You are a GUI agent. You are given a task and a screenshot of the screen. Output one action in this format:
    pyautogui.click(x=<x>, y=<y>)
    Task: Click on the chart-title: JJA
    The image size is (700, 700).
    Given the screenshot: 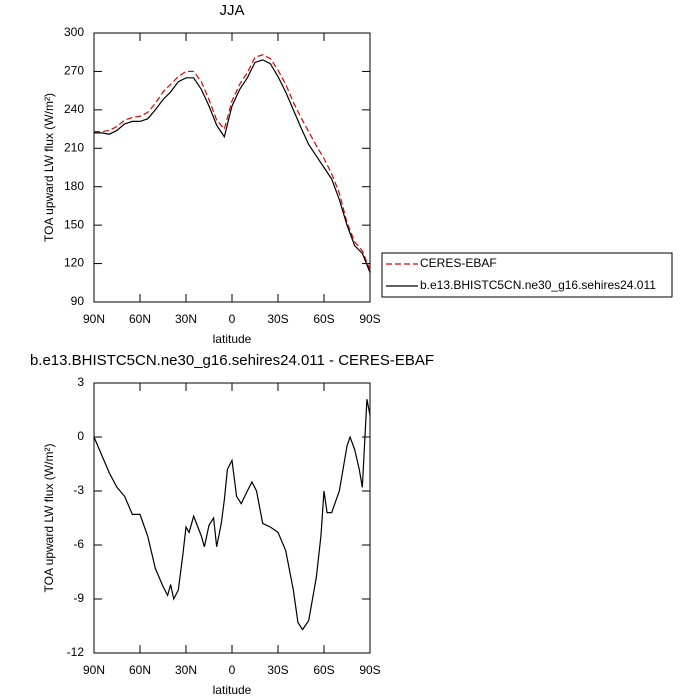 What is the action you would take?
    pyautogui.click(x=231, y=10)
    